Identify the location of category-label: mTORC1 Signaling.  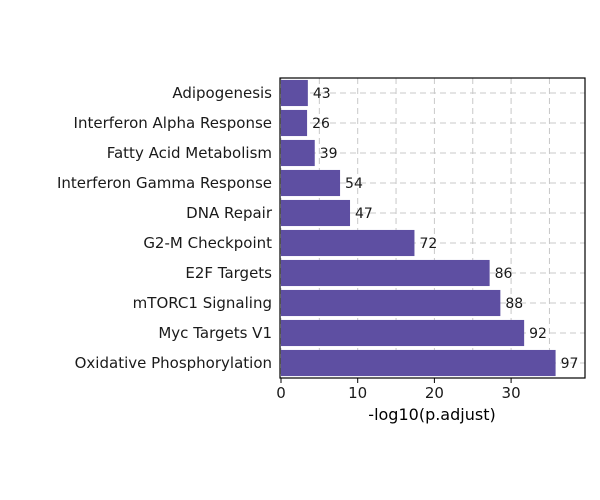
(202, 303).